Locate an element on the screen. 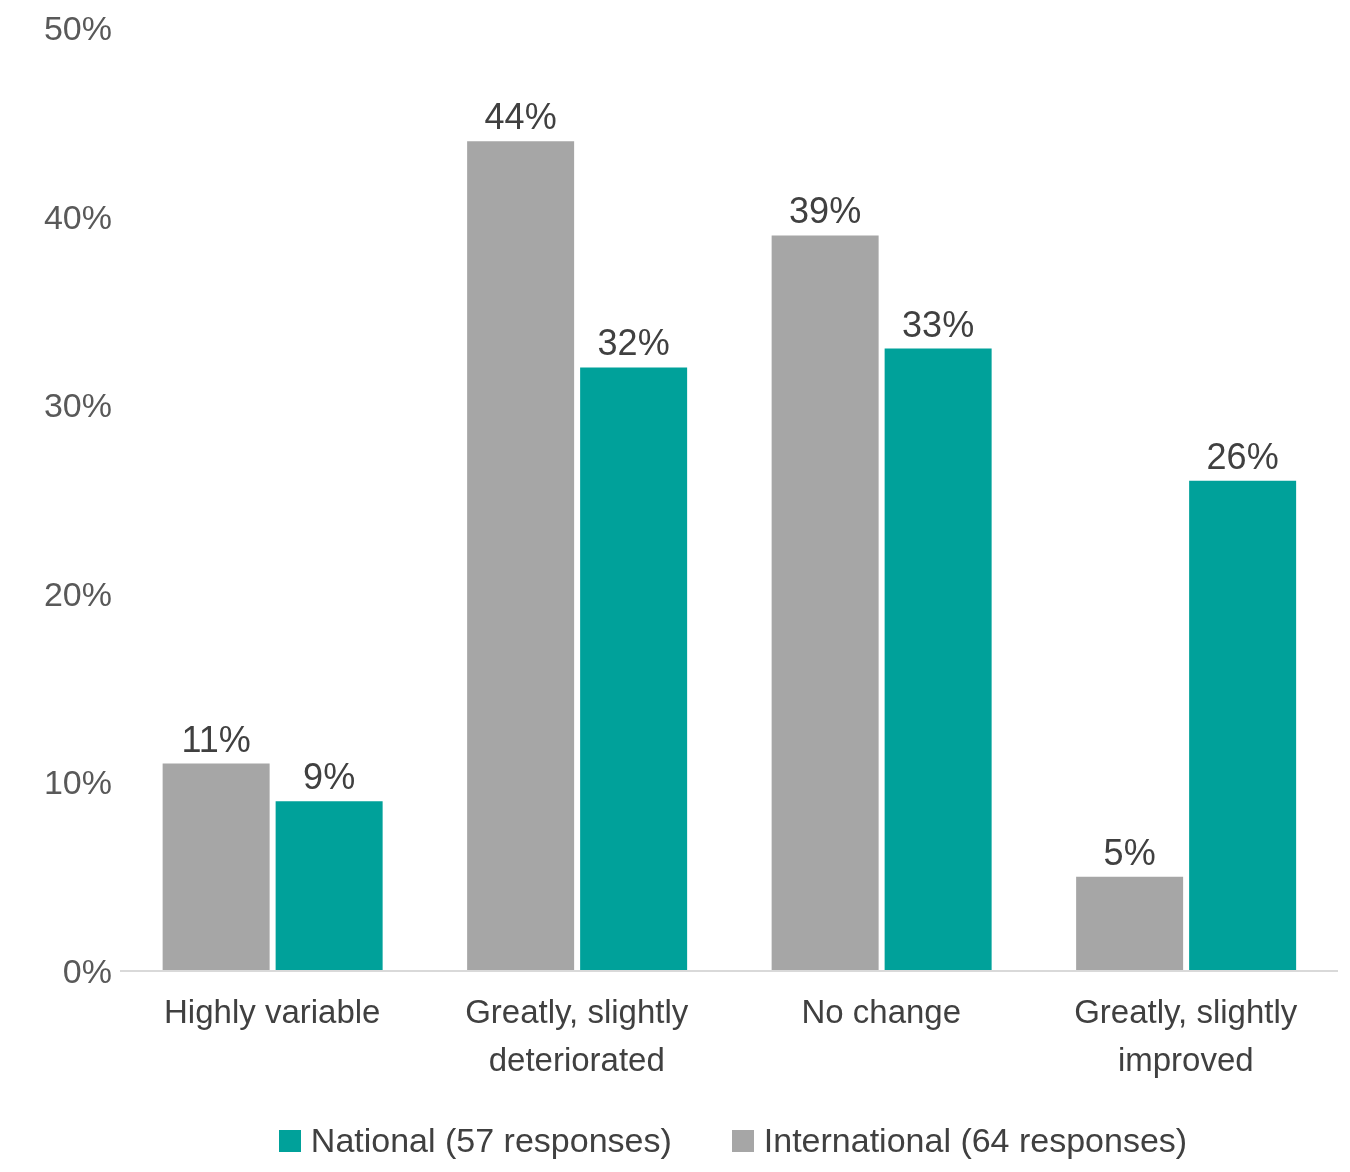 The height and width of the screenshot is (1172, 1350). data-label: 33% is located at coordinates (938, 324).